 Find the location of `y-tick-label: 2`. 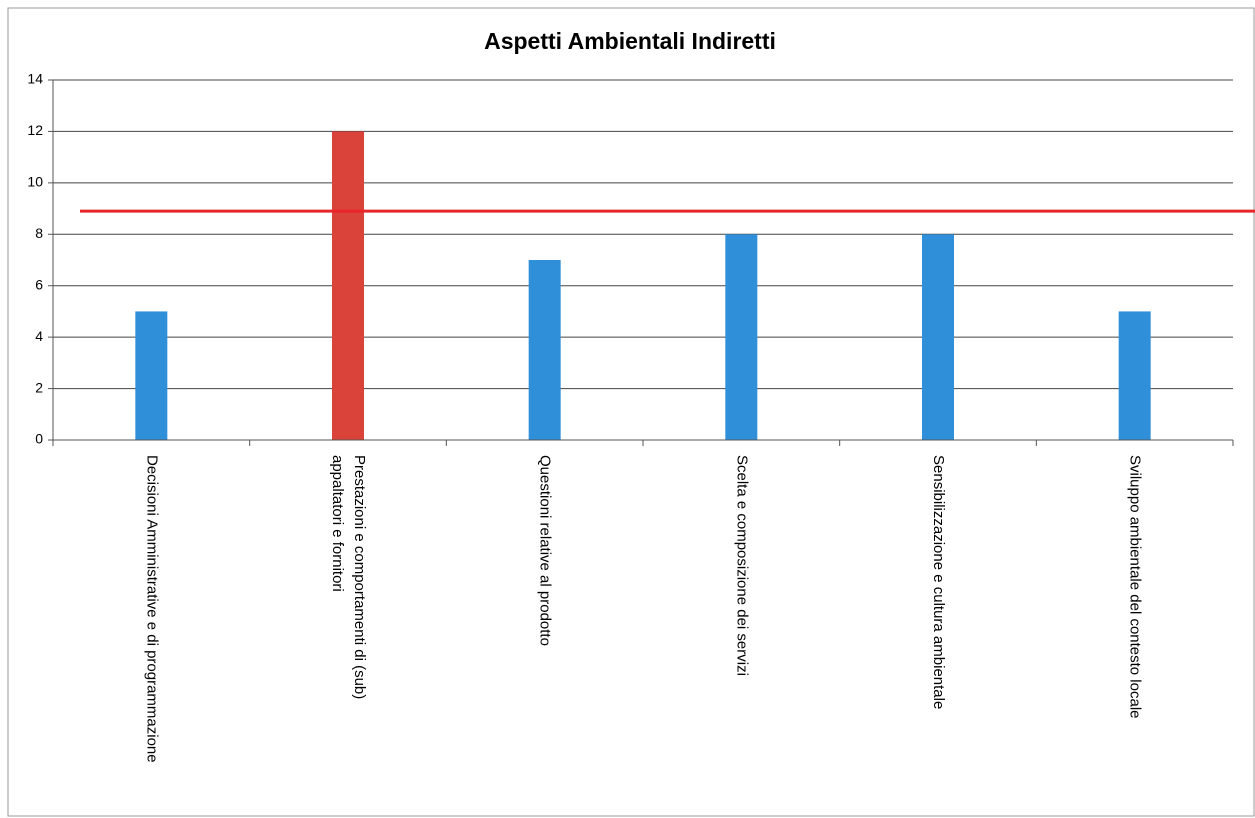

y-tick-label: 2 is located at coordinates (39, 387).